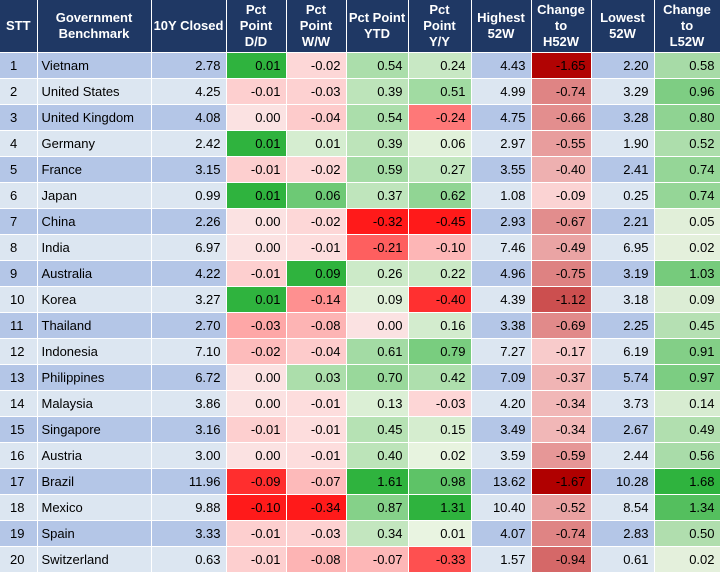 The height and width of the screenshot is (576, 720). What do you see at coordinates (561, 299) in the screenshot?
I see `cell-change-h52w: -1.12` at bounding box center [561, 299].